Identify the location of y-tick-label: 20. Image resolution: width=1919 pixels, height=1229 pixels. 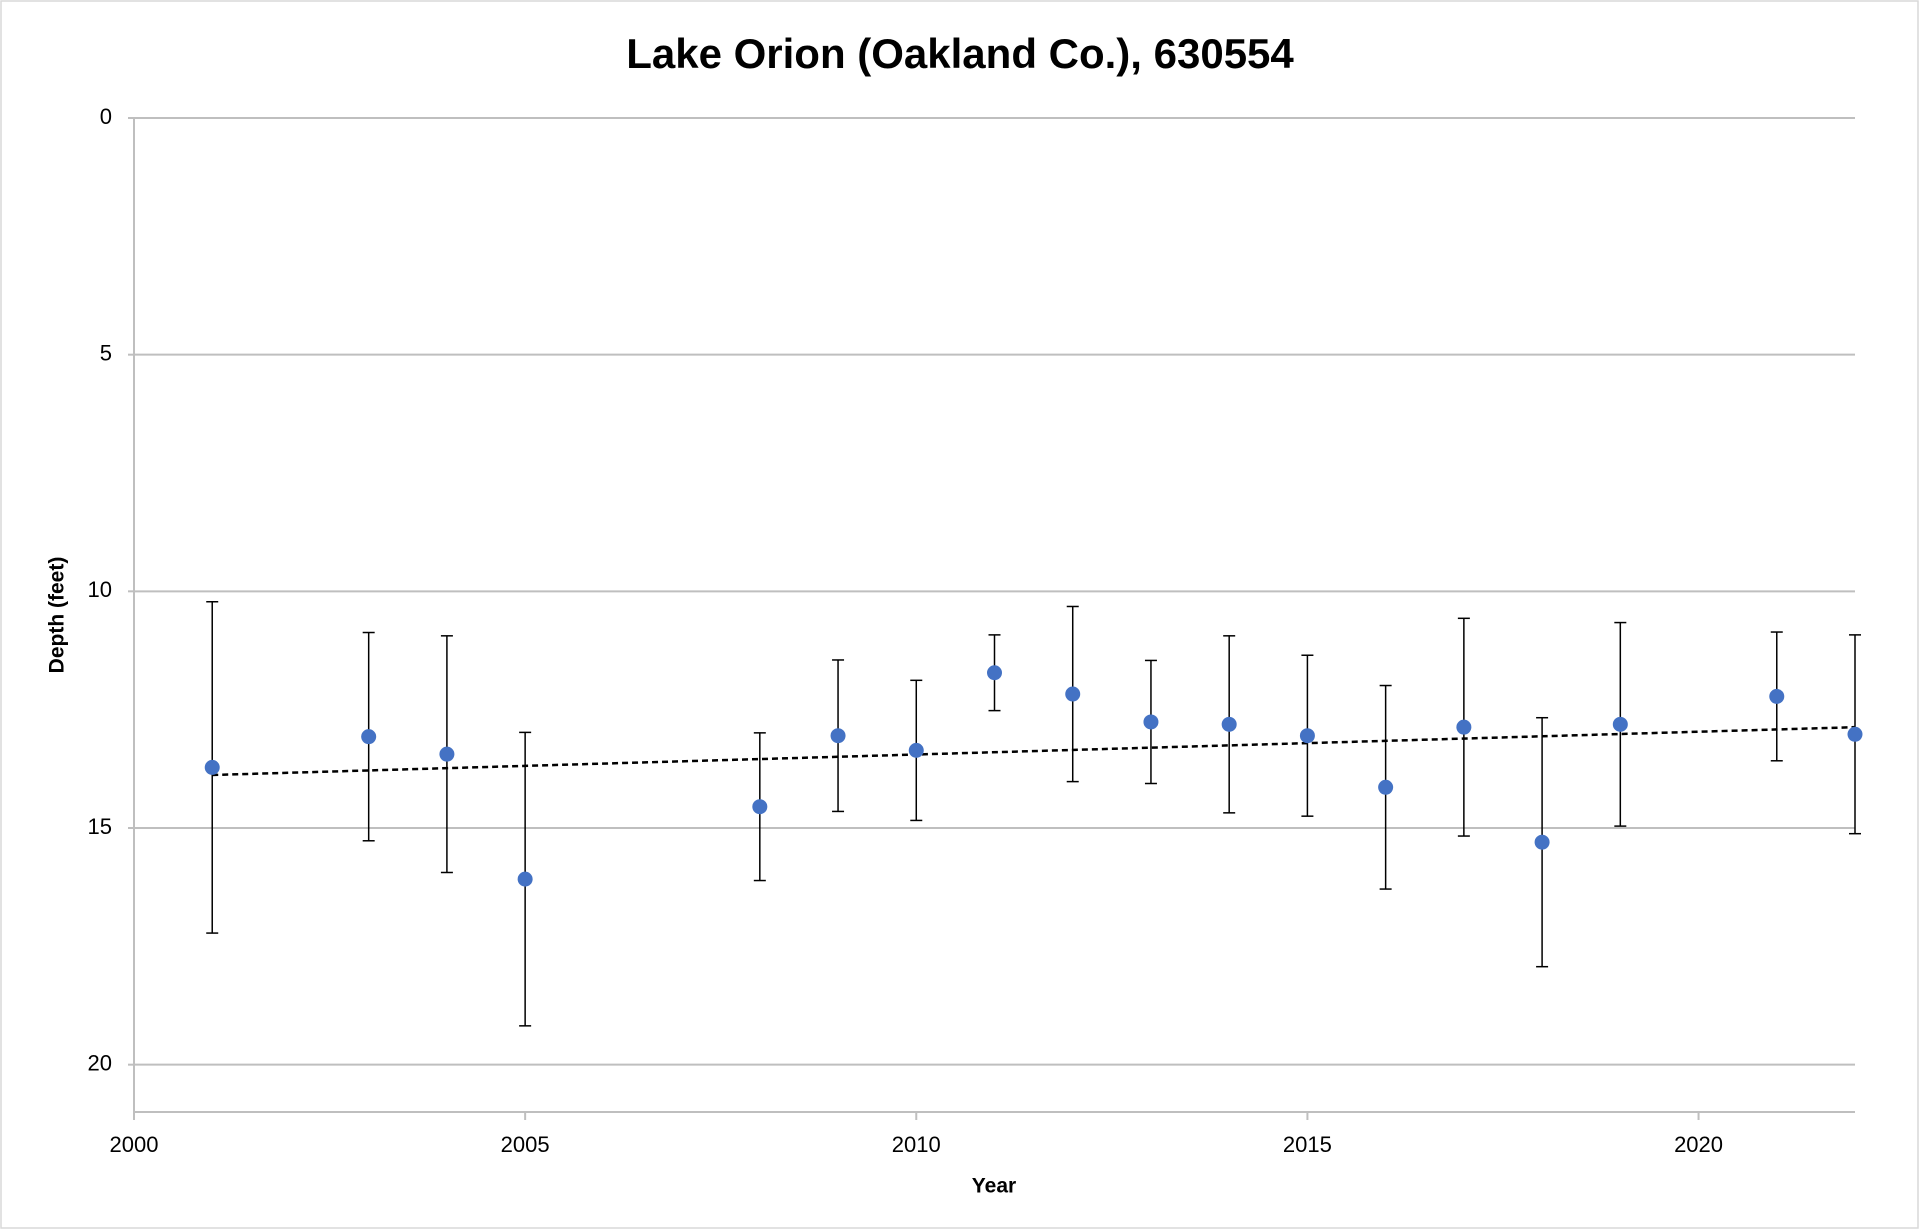
(100, 1062).